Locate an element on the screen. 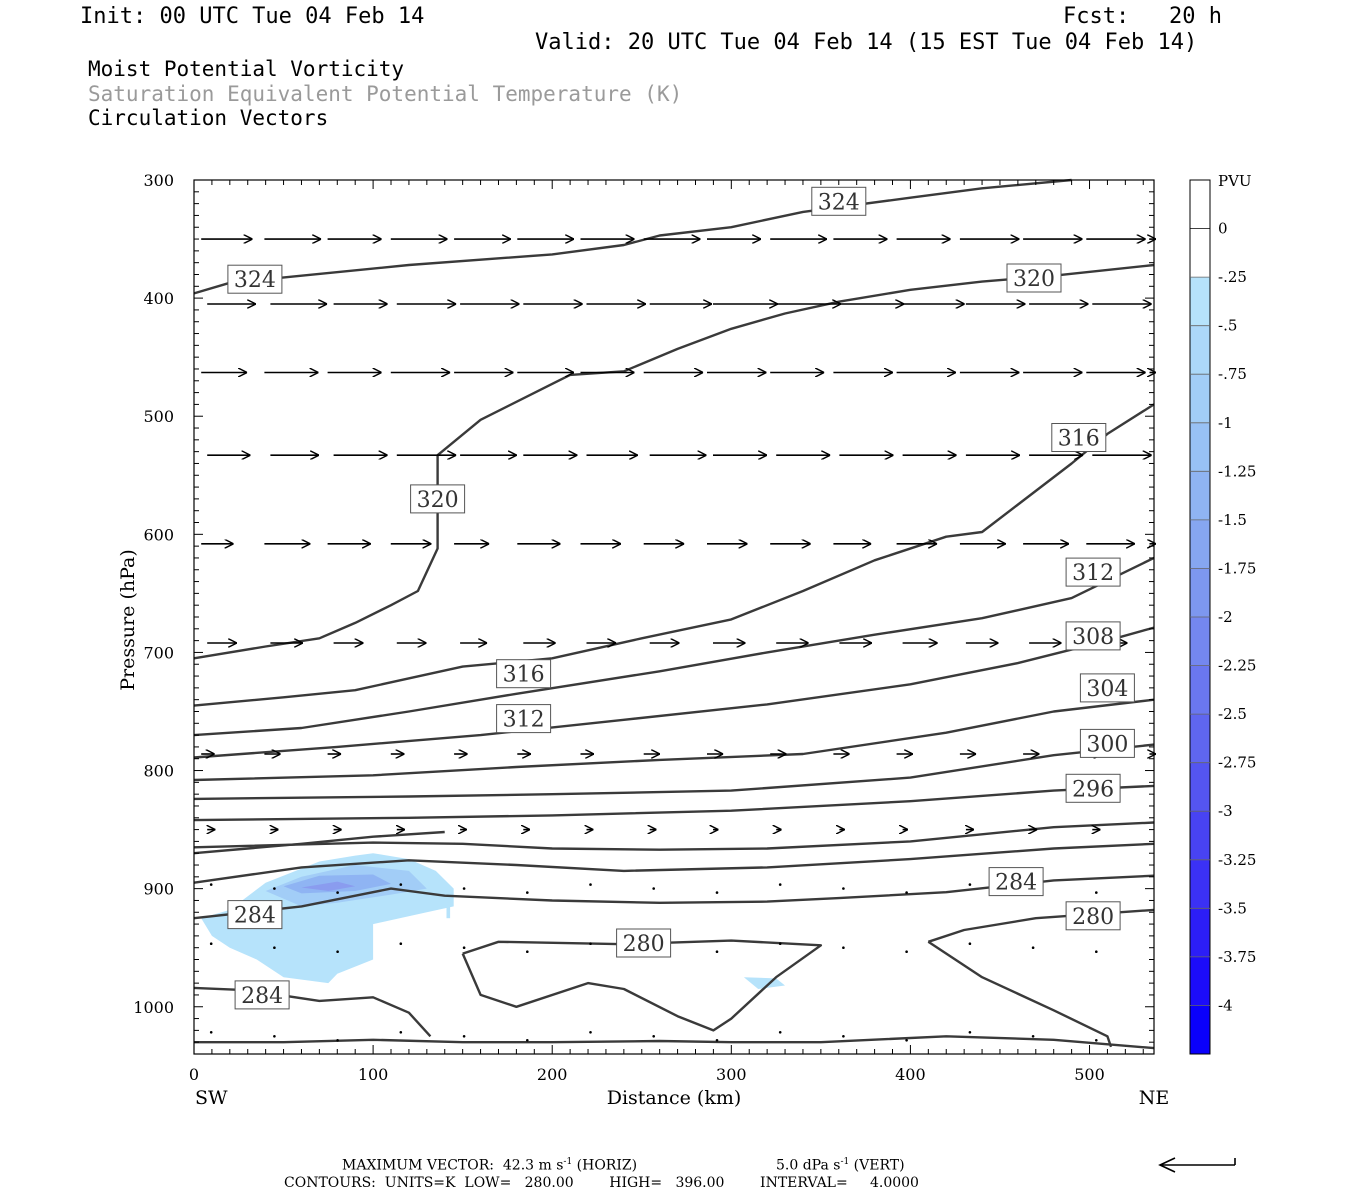 The height and width of the screenshot is (1200, 1350). colorbar-label: -2.25 is located at coordinates (1237, 666).